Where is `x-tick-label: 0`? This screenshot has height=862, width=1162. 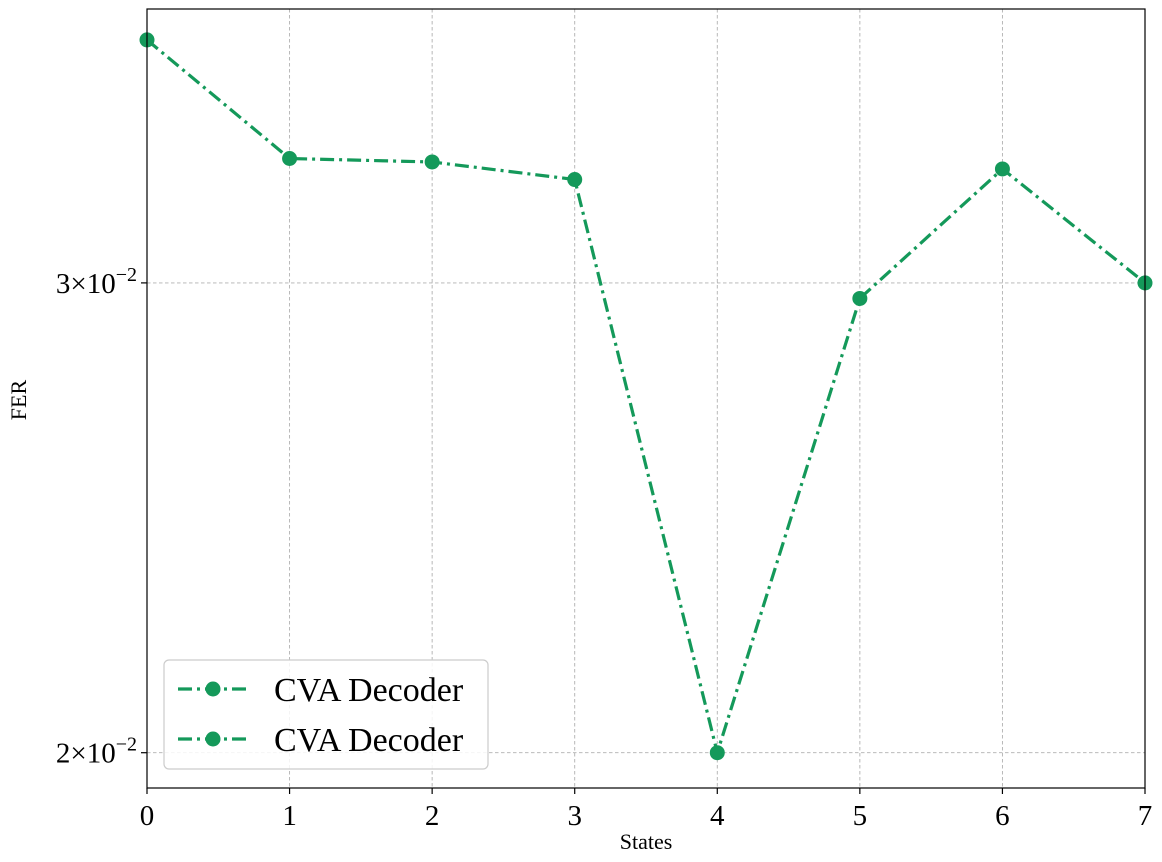
x-tick-label: 0 is located at coordinates (147, 816).